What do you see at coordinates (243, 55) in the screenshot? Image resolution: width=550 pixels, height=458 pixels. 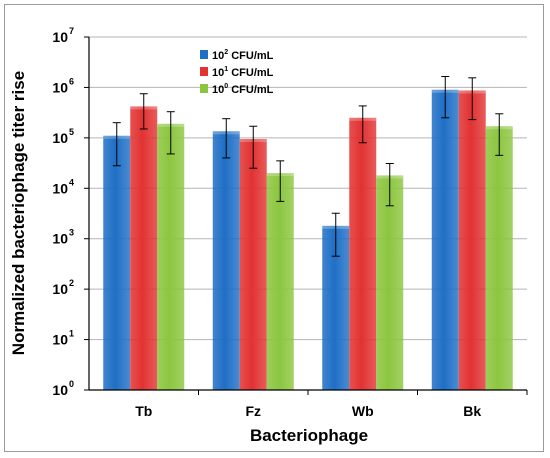 I see `legend-label-0: 102 CFU/mL` at bounding box center [243, 55].